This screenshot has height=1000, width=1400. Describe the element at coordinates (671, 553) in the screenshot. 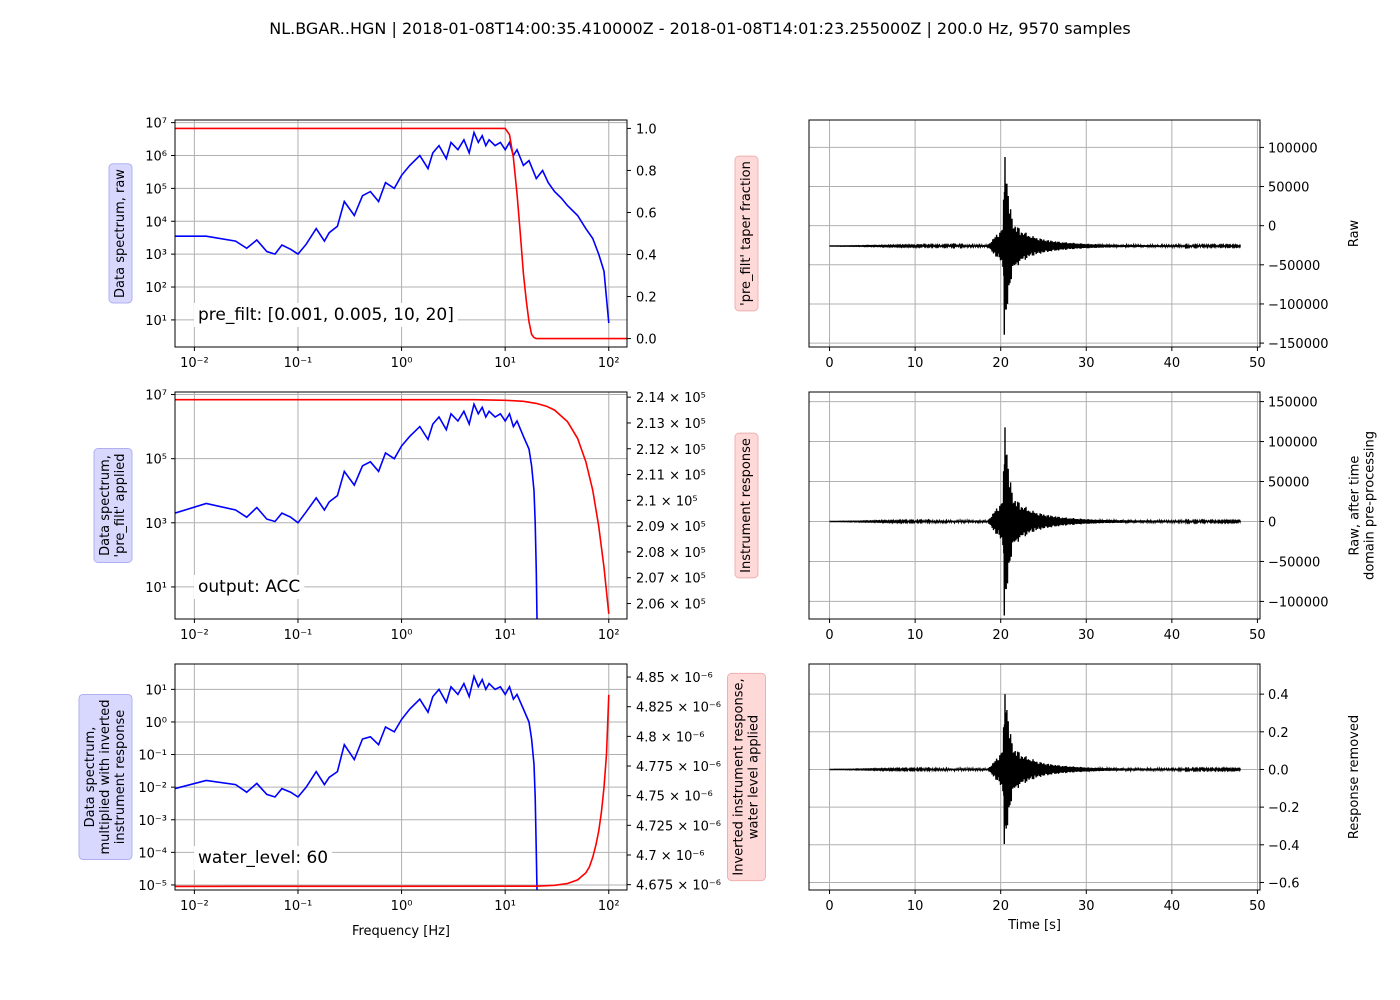

I see `y2-tick-label: 2.08 × 10⁵` at that location.